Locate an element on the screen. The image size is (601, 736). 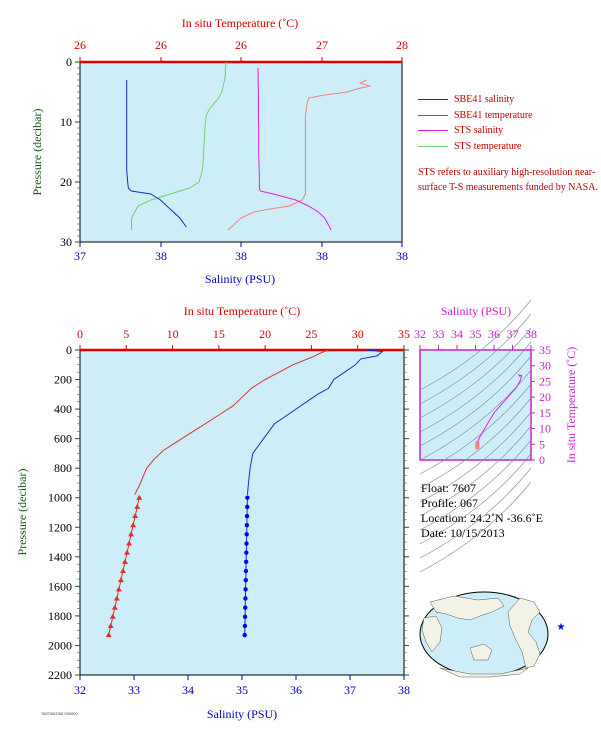
map-continent-antarctica is located at coordinates (484, 672).